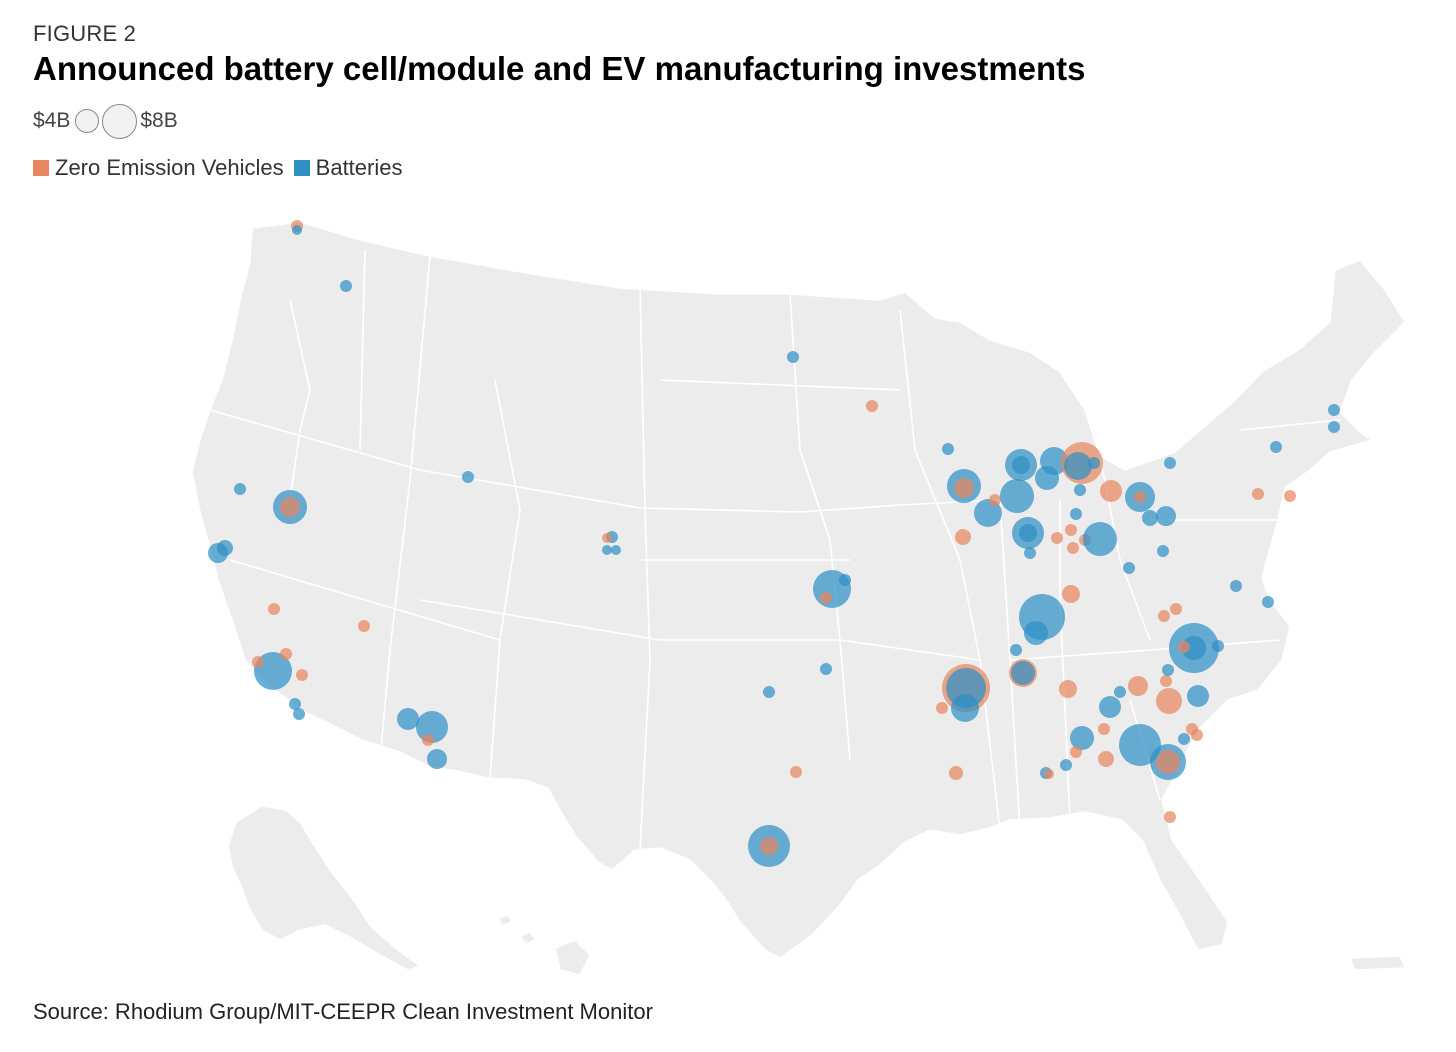 This screenshot has width=1456, height=1052. I want to click on size-legend: $4B $8B, so click(105, 121).